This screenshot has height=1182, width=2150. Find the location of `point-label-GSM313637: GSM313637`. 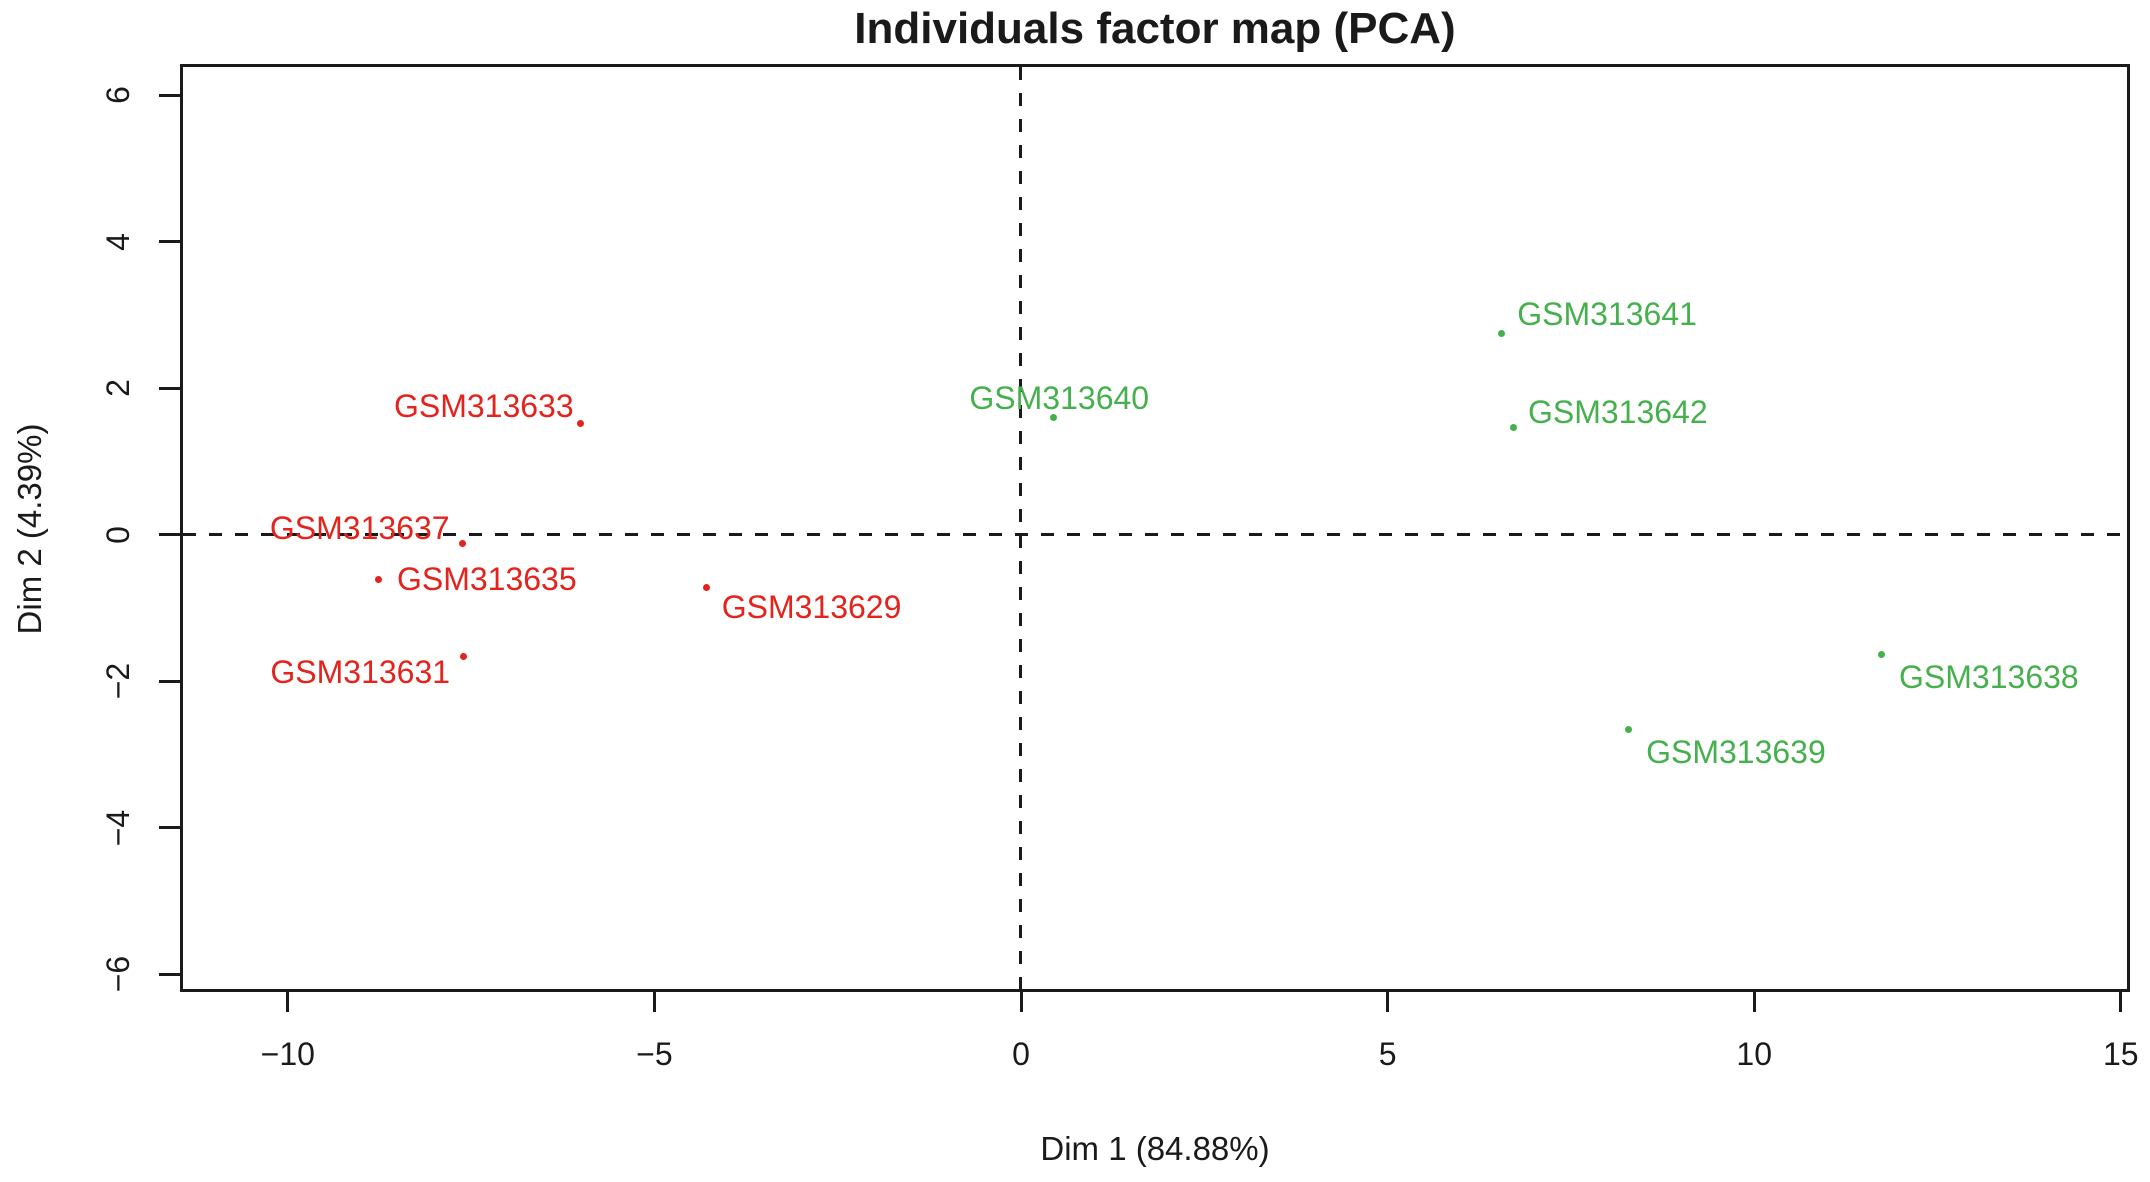

point-label-GSM313637: GSM313637 is located at coordinates (359, 528).